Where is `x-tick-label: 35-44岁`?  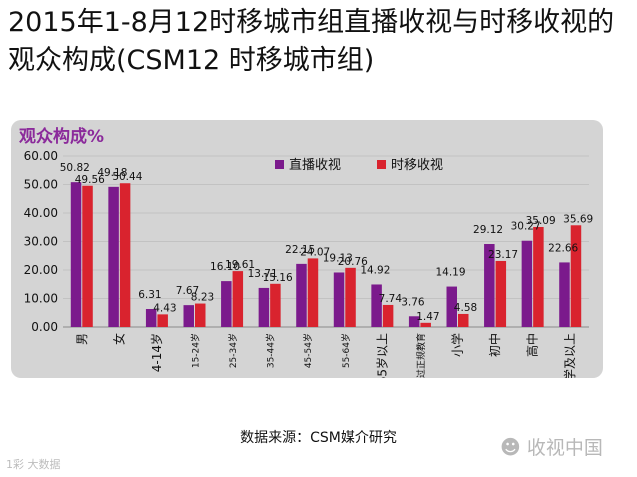
x-tick-label: 35-44岁 is located at coordinates (271, 350).